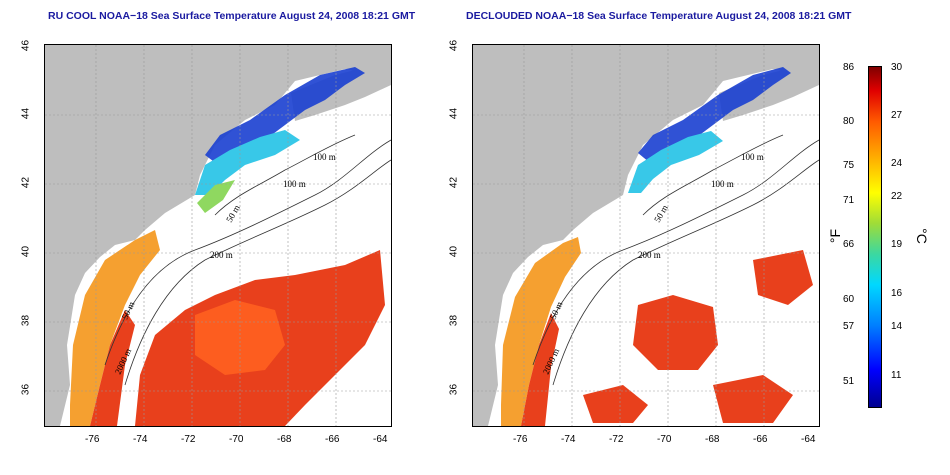 The image size is (950, 475). I want to click on celsius-tick: 11, so click(896, 375).